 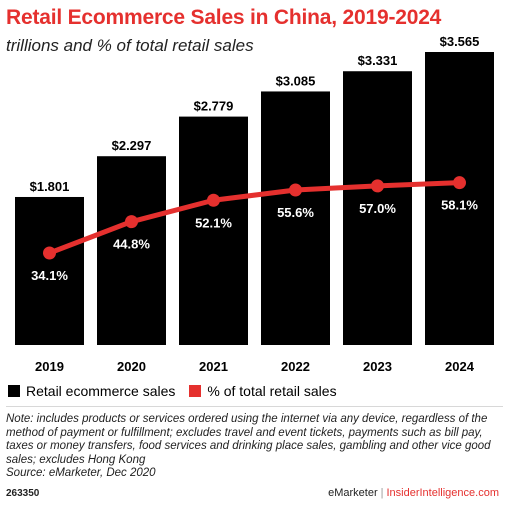 I want to click on legend-item-sales: Retail ecommerce sales, so click(x=91, y=391).